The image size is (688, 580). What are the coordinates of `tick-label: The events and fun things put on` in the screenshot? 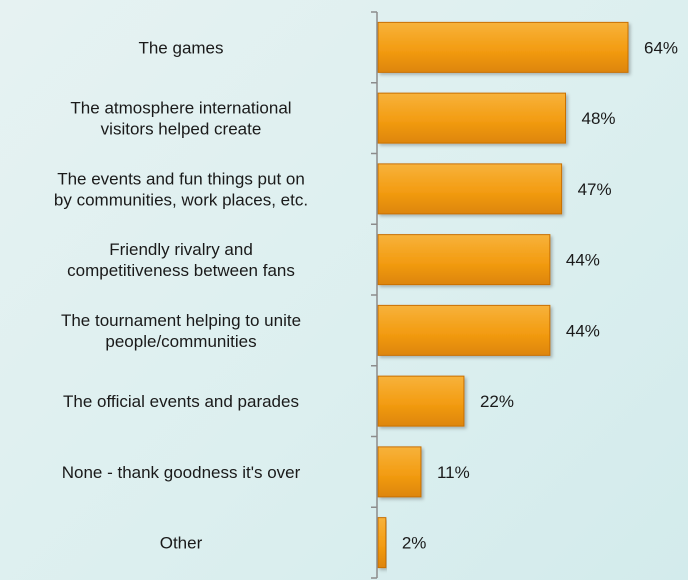 It's located at (181, 178).